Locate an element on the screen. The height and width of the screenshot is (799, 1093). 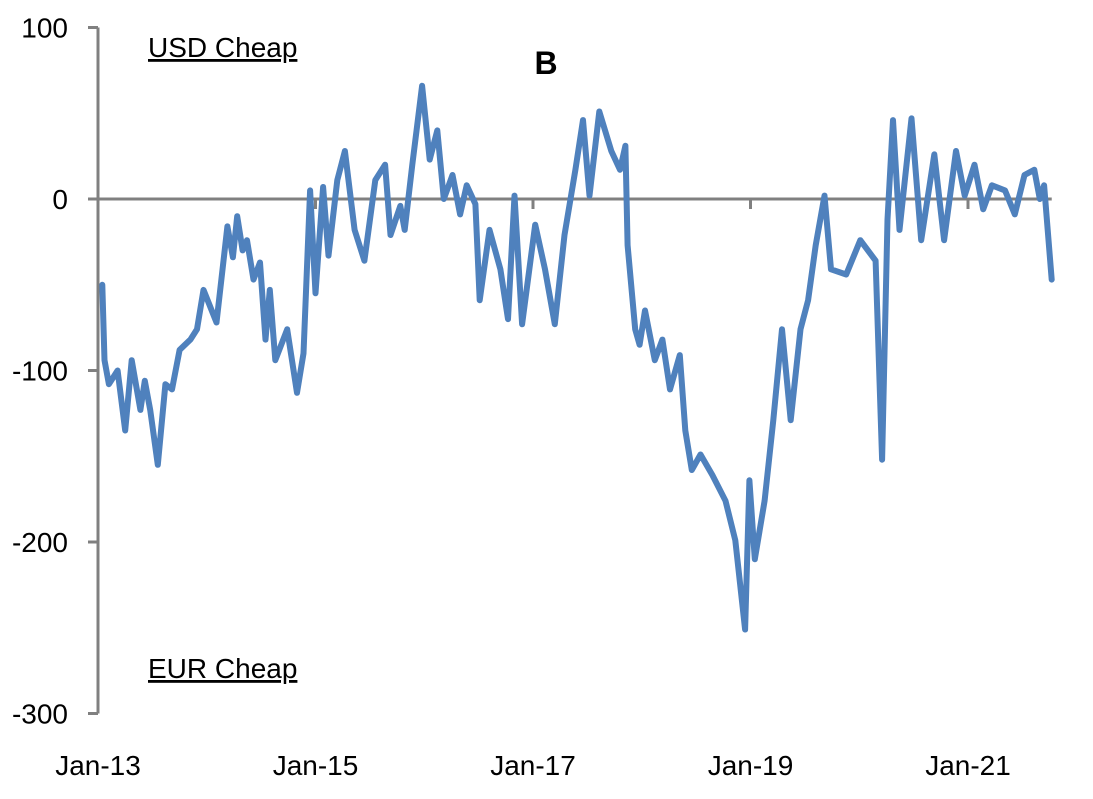
y-tick-label: -100 is located at coordinates (40, 371).